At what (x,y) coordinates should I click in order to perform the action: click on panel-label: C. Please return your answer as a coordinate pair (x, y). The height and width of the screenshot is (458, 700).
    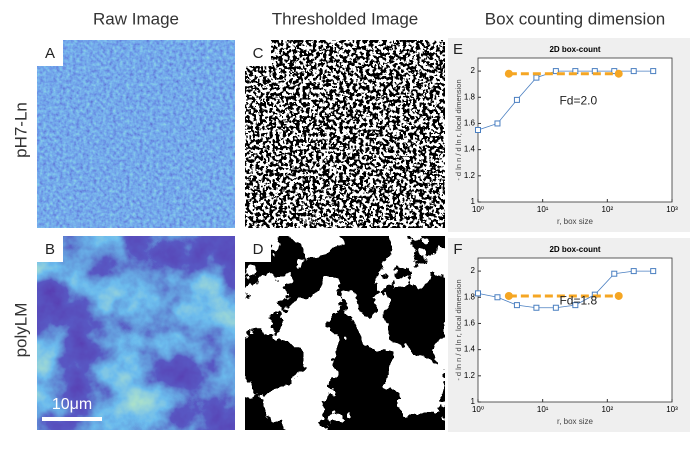
    Looking at the image, I should click on (258, 53).